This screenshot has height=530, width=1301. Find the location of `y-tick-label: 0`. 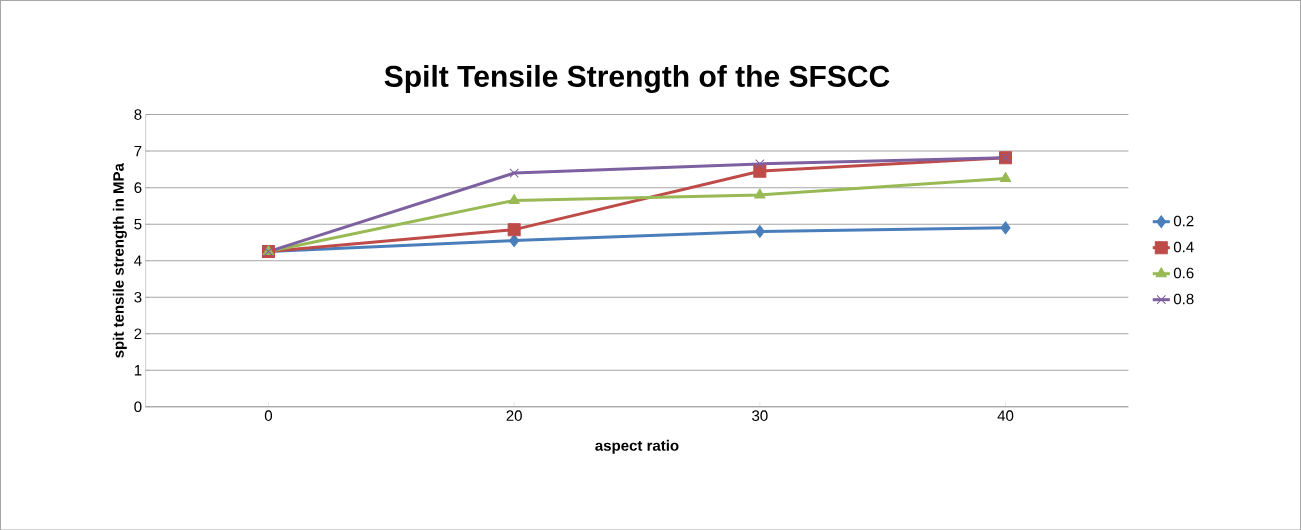

y-tick-label: 0 is located at coordinates (138, 406).